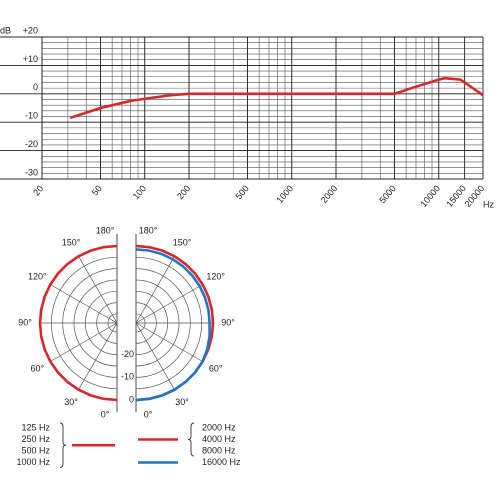 The height and width of the screenshot is (502, 502). Describe the element at coordinates (35, 439) in the screenshot. I see `legend-label: 250 Hz` at that location.